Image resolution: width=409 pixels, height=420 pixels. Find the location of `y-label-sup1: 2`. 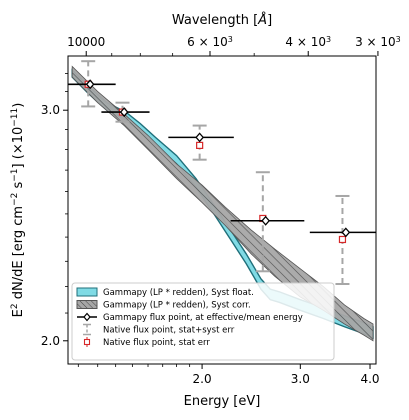

y-label-sup1: 2 is located at coordinates (15, 306).